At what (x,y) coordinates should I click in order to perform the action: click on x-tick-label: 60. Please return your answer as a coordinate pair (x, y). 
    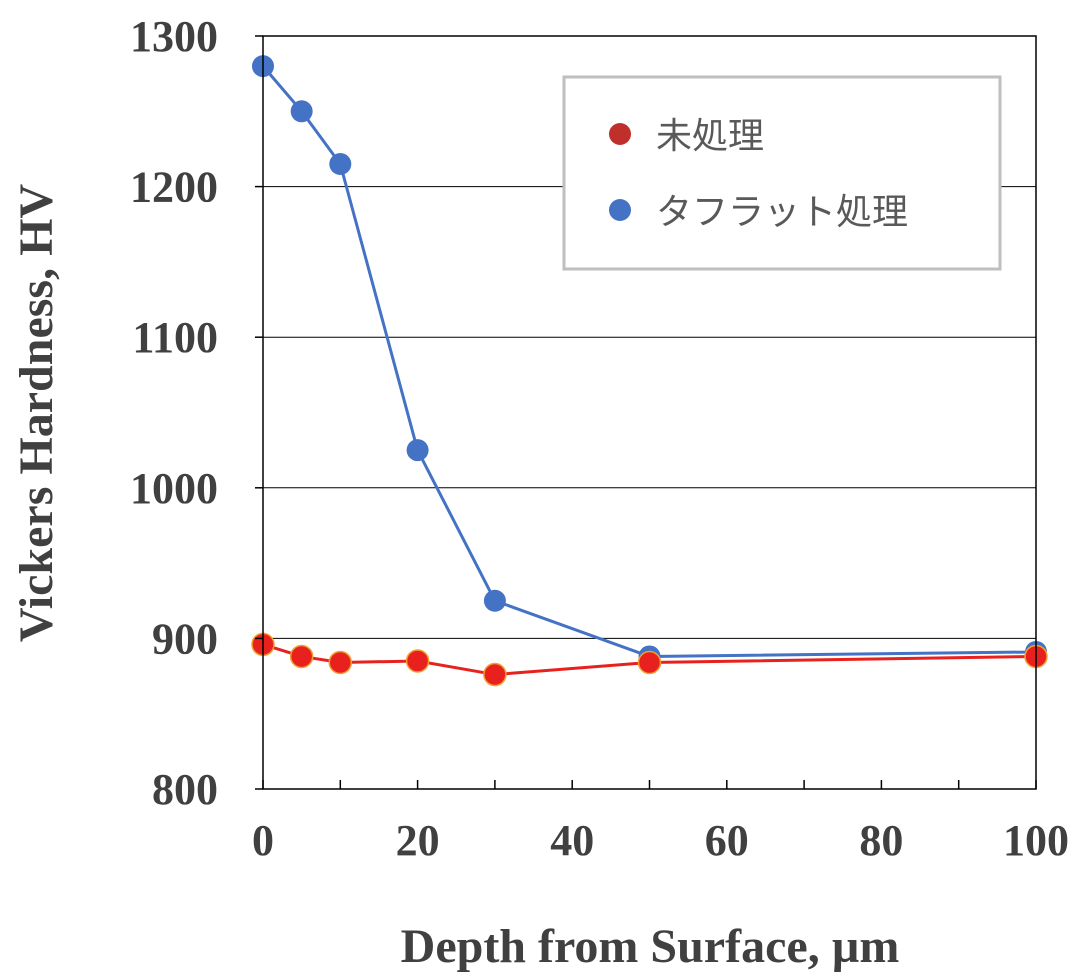
    Looking at the image, I should click on (727, 840).